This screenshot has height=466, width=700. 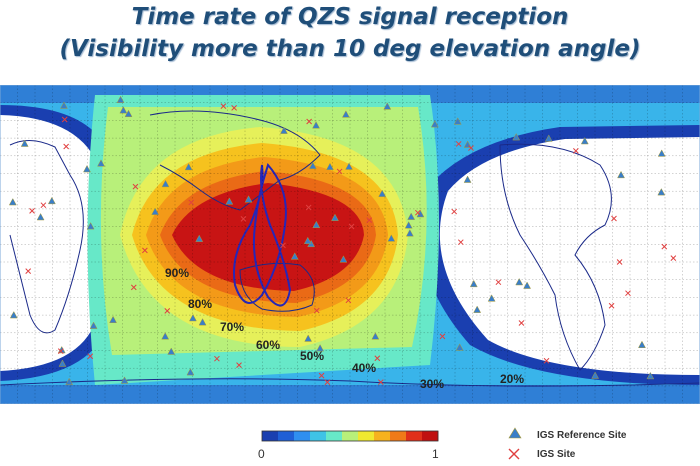 I want to click on color-scale-bar, so click(x=350, y=436).